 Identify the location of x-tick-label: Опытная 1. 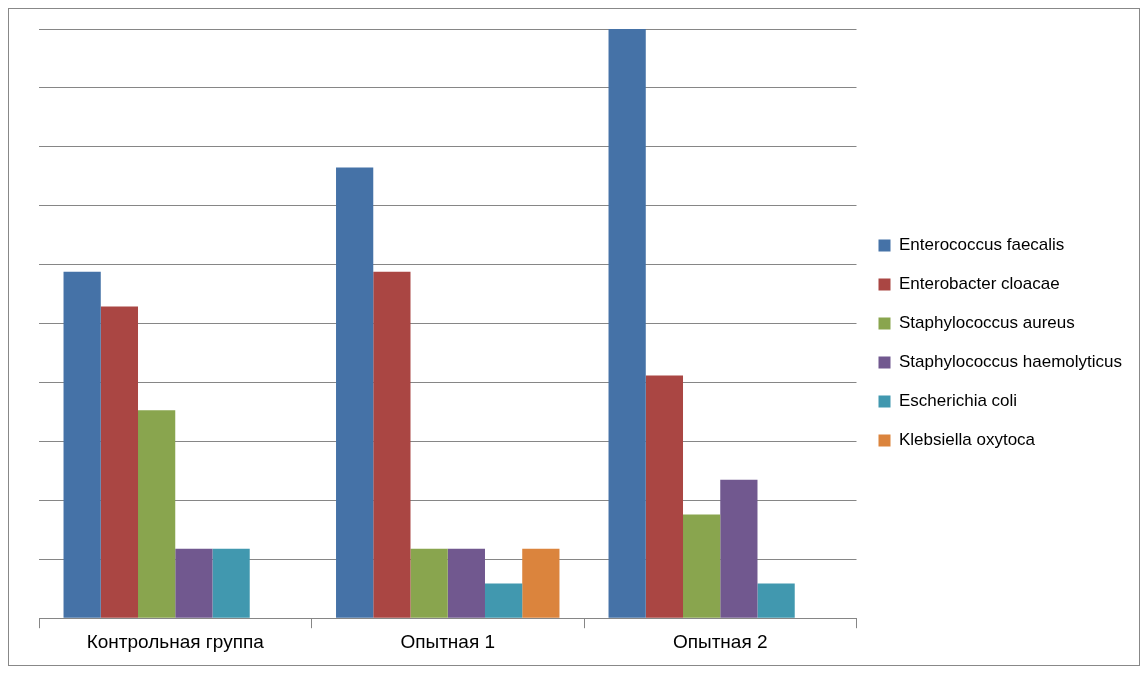
(448, 641).